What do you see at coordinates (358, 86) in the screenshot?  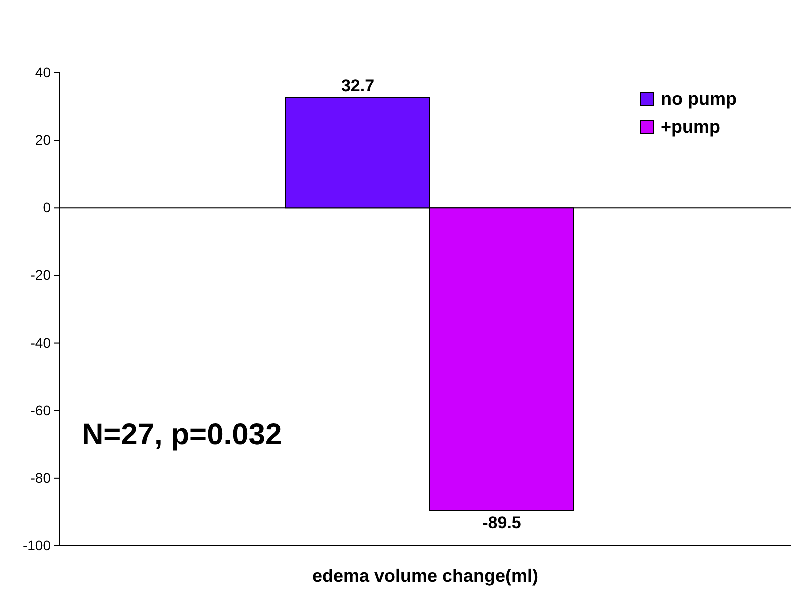 I see `data-label: 32.7` at bounding box center [358, 86].